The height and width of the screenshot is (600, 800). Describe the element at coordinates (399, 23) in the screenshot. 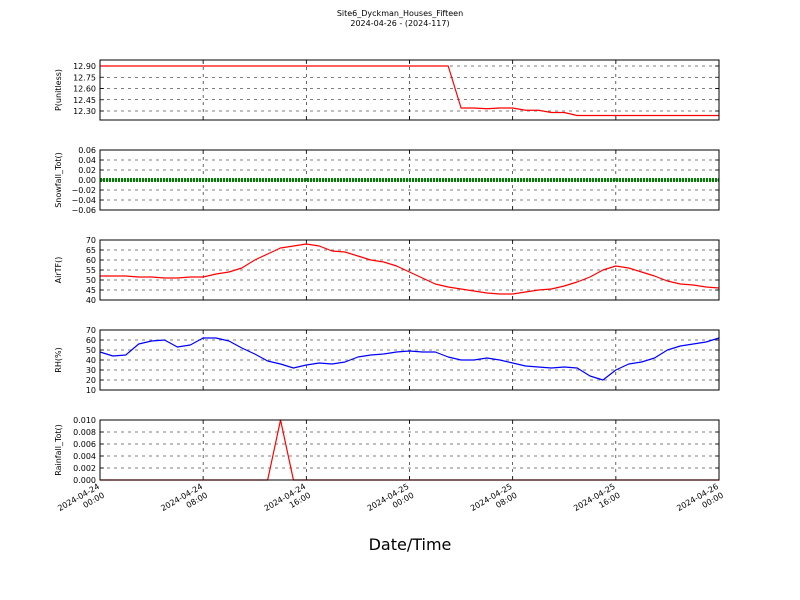

I see `subtitle: 2024-04-26 - (2024-117)` at that location.